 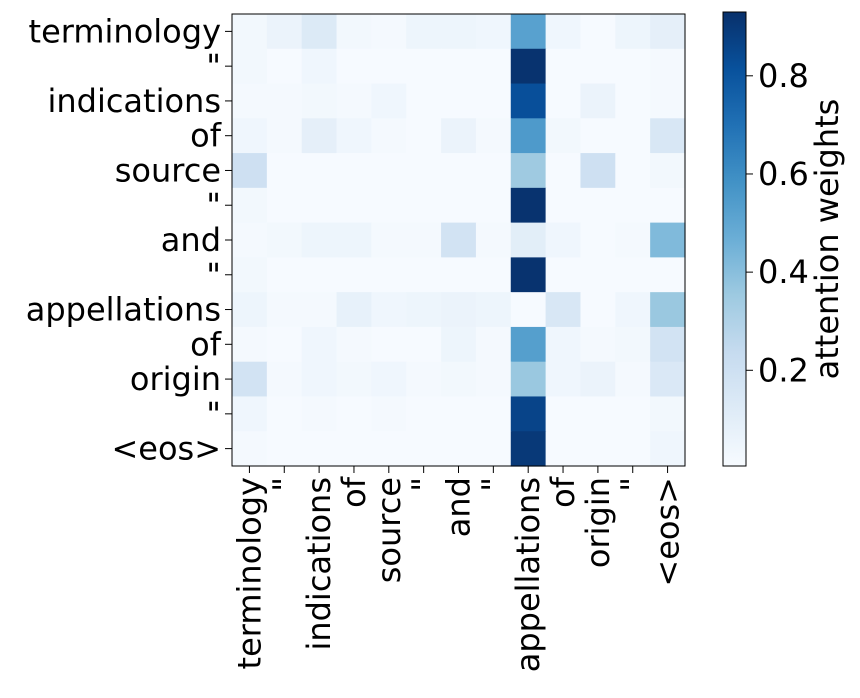 I want to click on colorbar-gradient, so click(x=734, y=239).